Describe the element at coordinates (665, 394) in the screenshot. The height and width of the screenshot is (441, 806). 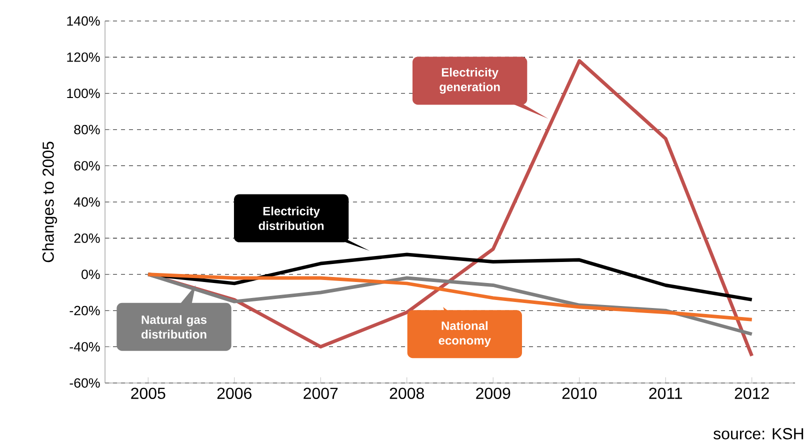
I see `x-tick-label: 2011` at that location.